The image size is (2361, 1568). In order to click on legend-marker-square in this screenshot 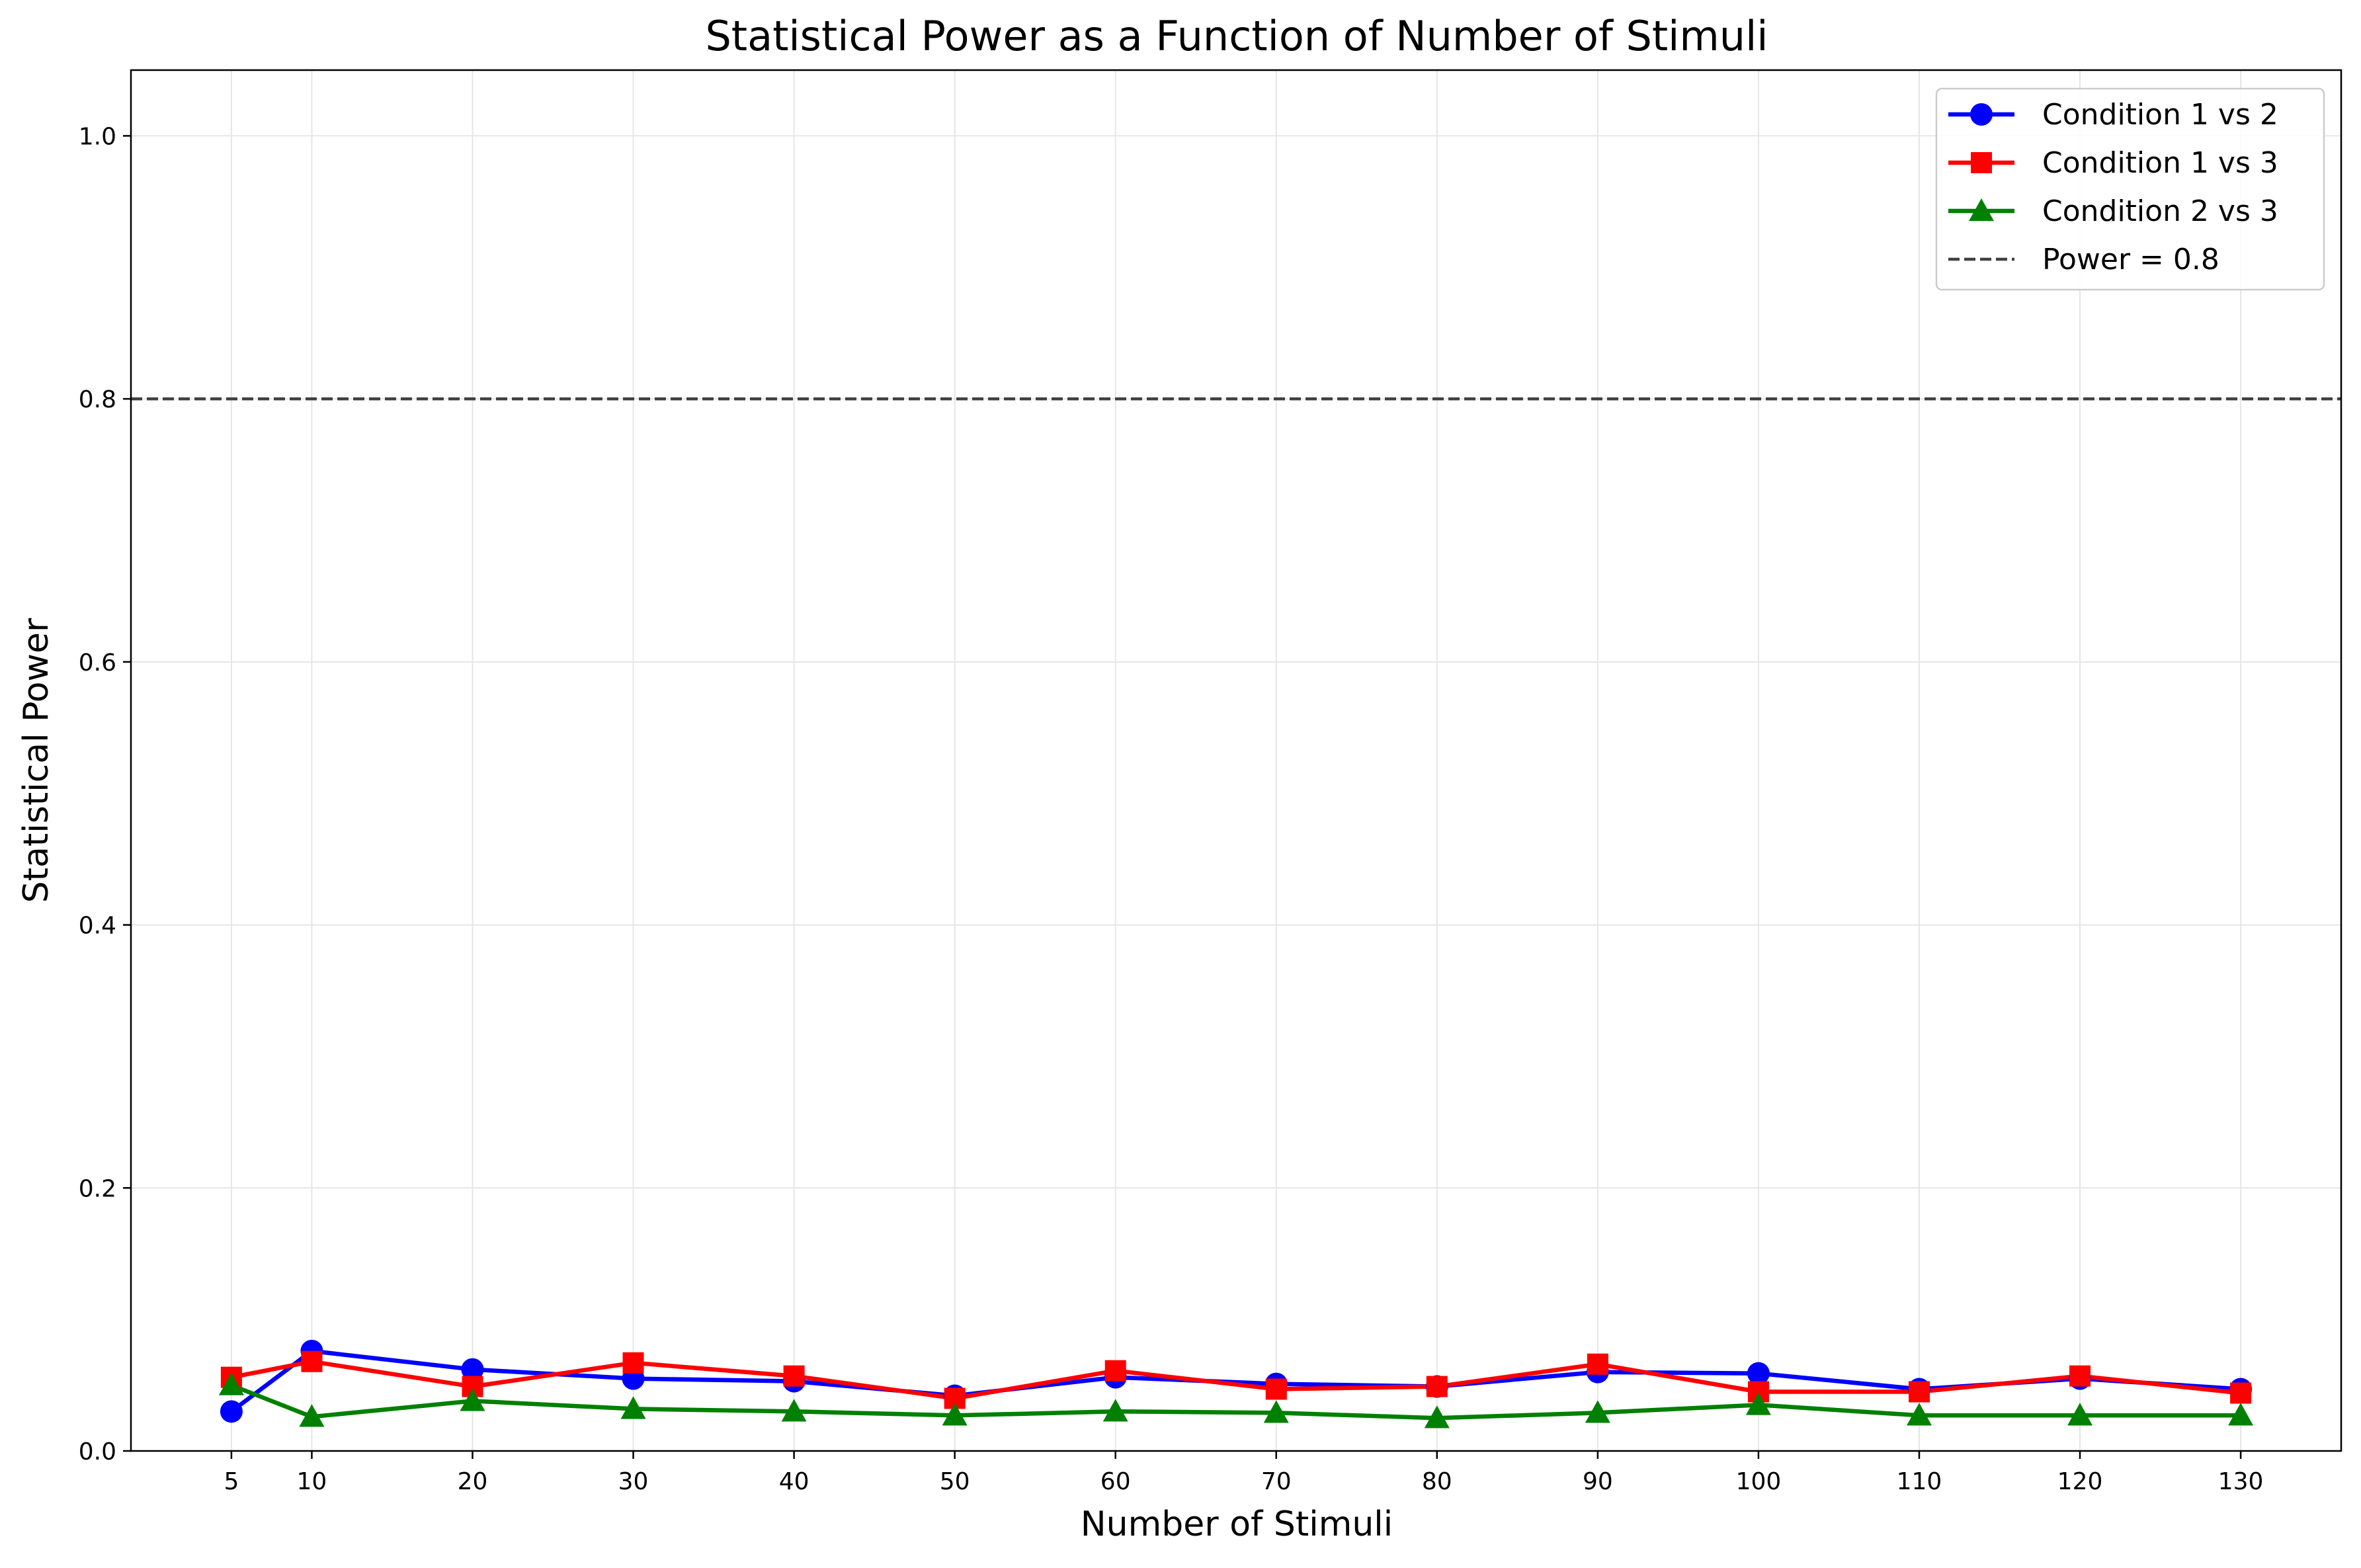, I will do `click(1981, 162)`.